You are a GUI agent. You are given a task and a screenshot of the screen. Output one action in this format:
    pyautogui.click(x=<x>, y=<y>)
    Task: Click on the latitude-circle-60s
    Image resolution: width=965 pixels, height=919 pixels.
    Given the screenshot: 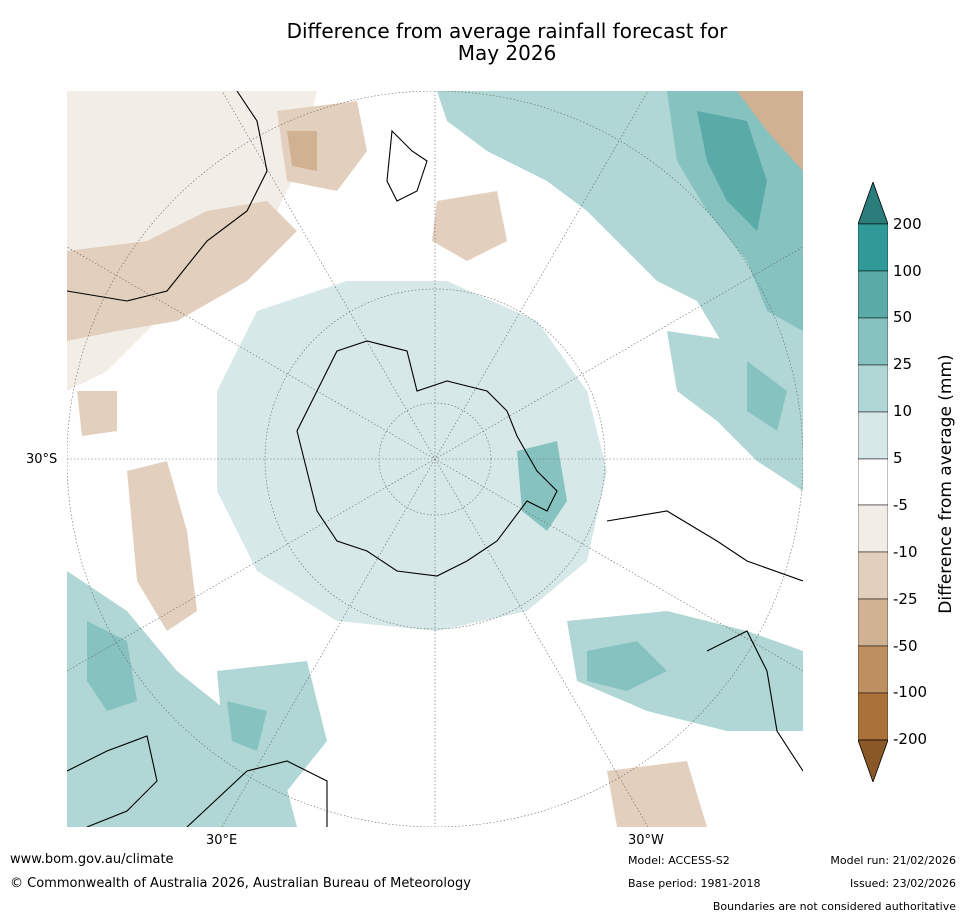 What is the action you would take?
    pyautogui.click(x=435, y=459)
    